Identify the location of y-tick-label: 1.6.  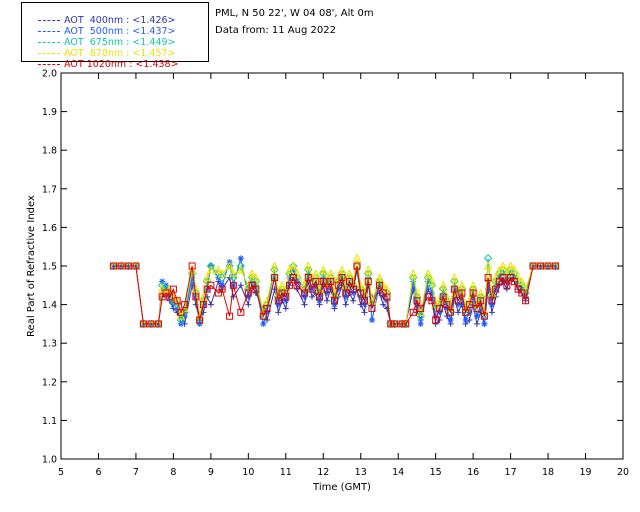
(49, 228).